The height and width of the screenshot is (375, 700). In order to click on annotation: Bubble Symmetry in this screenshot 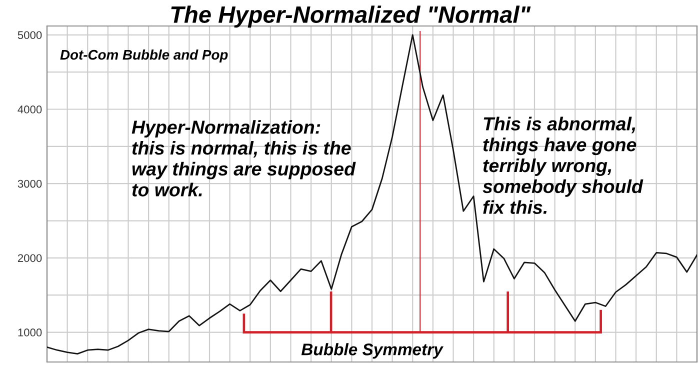, I will do `click(372, 351)`.